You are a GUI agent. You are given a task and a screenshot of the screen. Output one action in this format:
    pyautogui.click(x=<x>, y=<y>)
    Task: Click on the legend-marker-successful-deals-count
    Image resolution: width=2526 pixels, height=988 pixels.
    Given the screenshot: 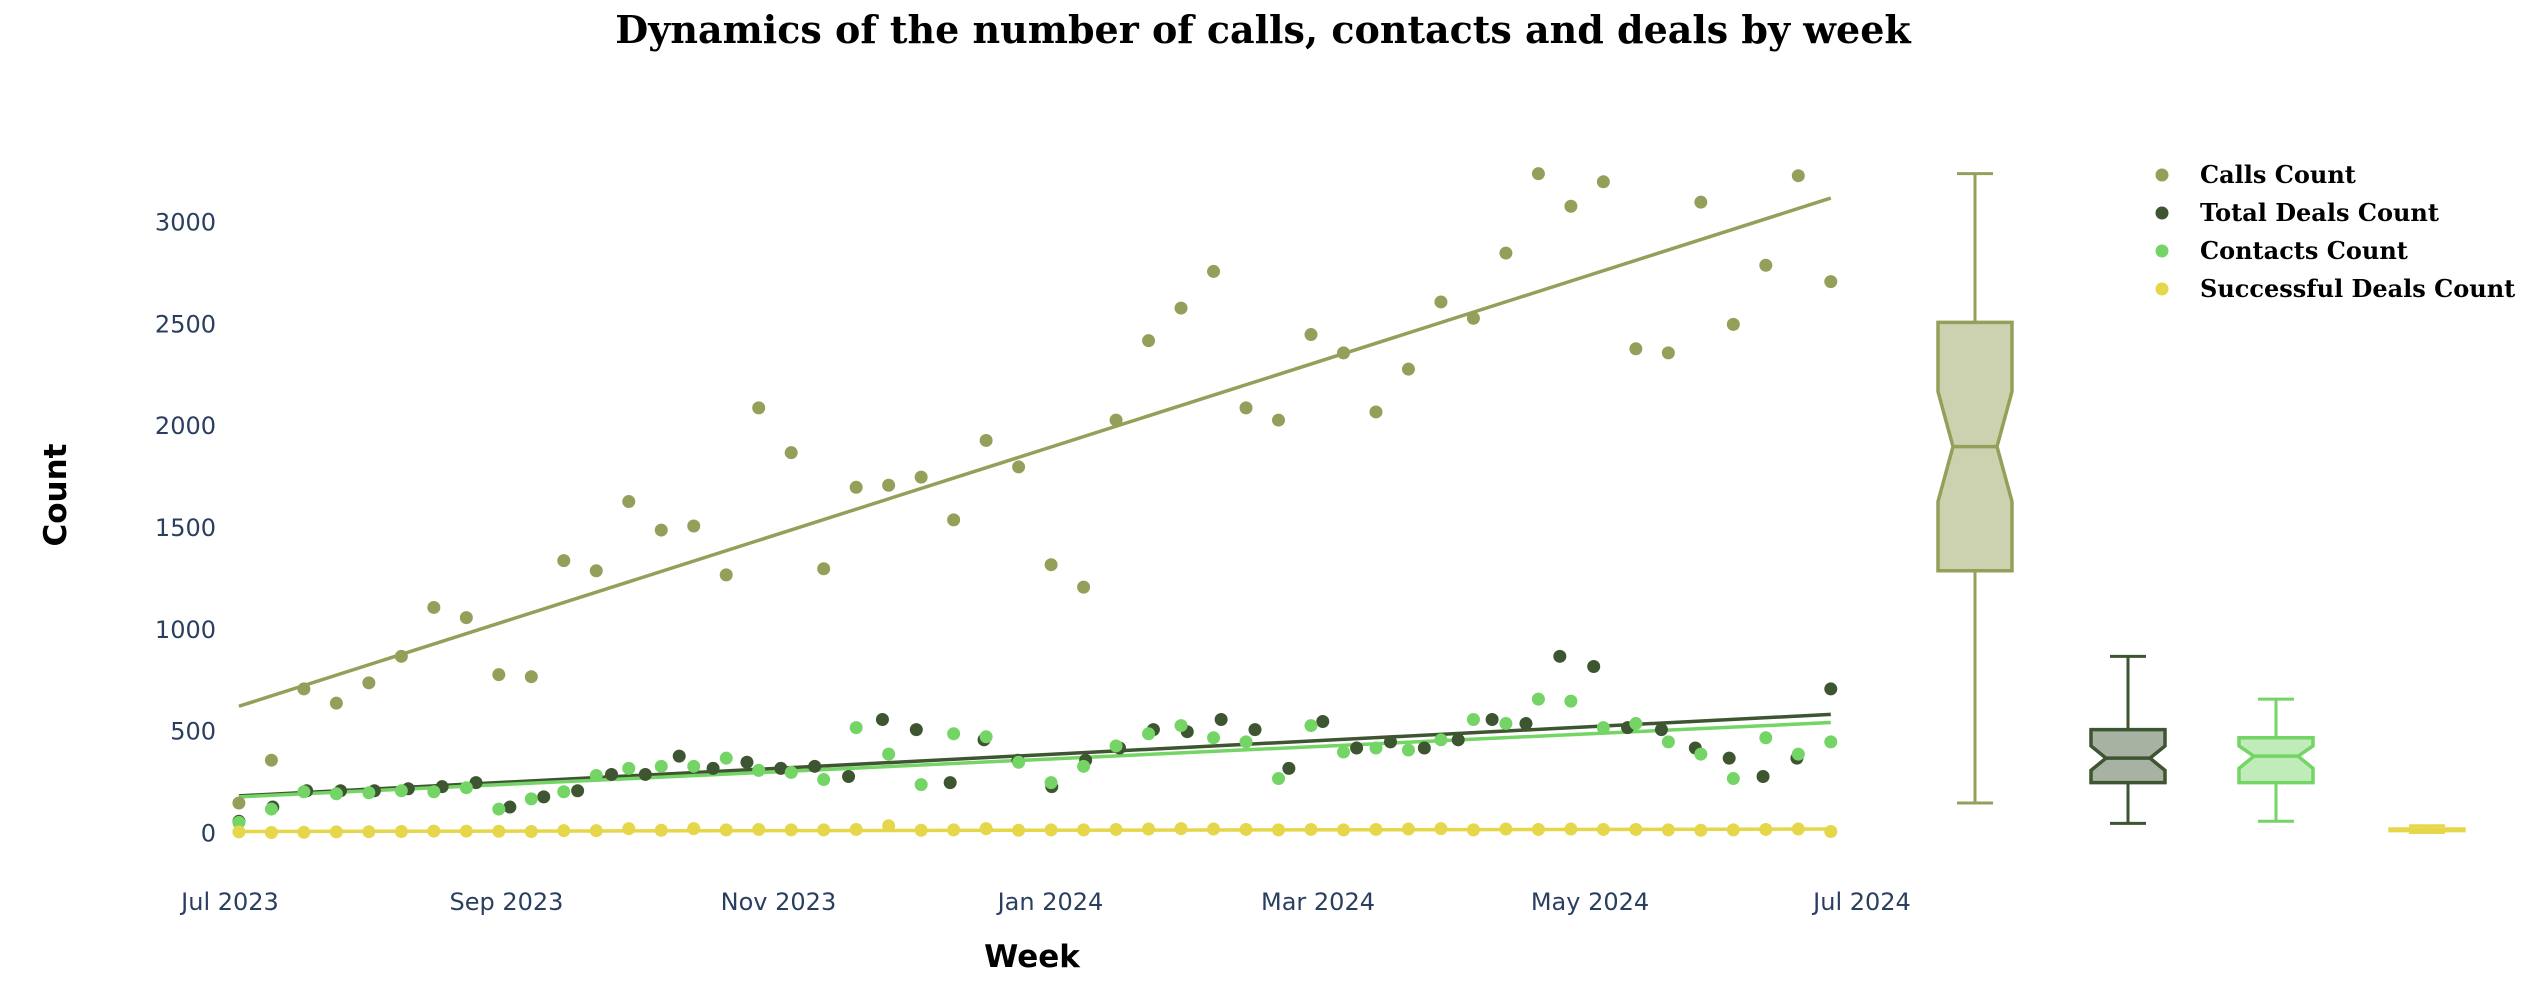 What is the action you would take?
    pyautogui.click(x=2162, y=289)
    